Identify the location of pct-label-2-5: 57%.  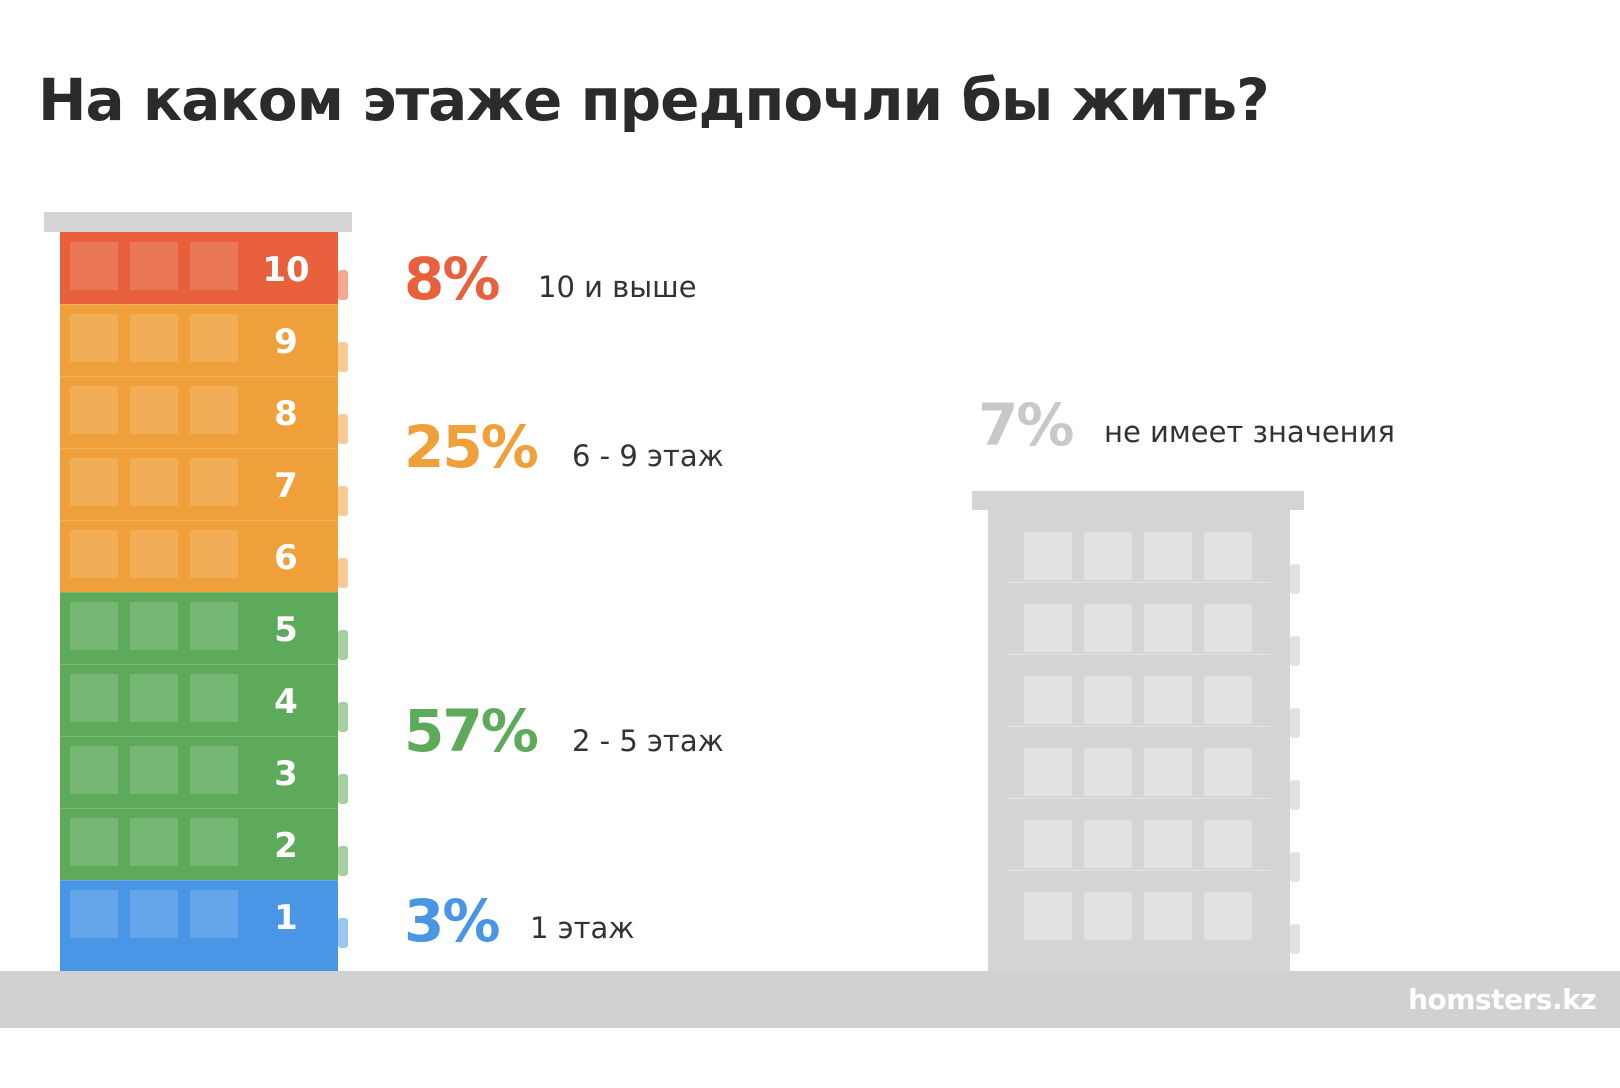
(471, 731).